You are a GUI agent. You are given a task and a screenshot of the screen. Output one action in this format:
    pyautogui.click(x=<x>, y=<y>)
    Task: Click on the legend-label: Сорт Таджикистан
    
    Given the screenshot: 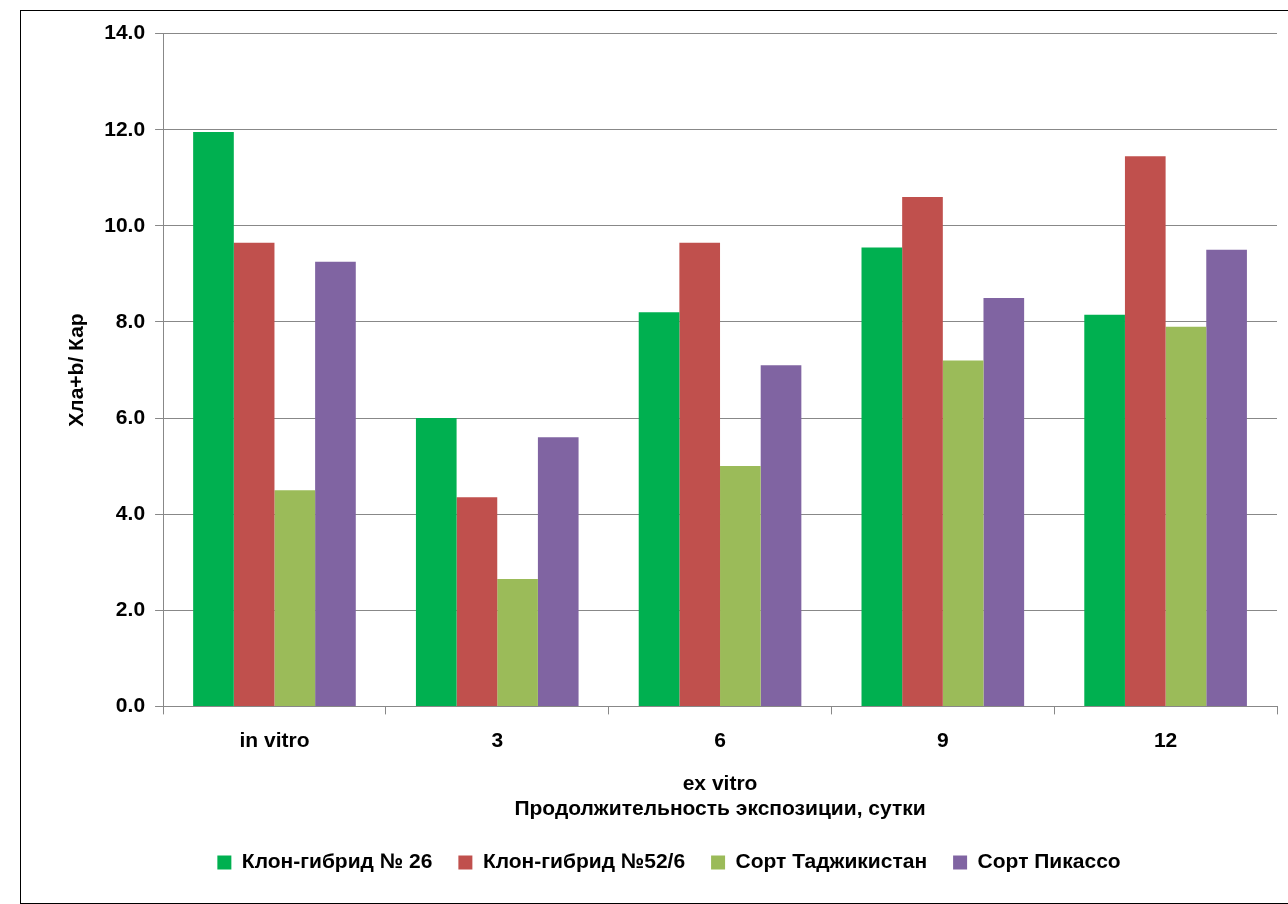 What is the action you would take?
    pyautogui.click(x=831, y=861)
    